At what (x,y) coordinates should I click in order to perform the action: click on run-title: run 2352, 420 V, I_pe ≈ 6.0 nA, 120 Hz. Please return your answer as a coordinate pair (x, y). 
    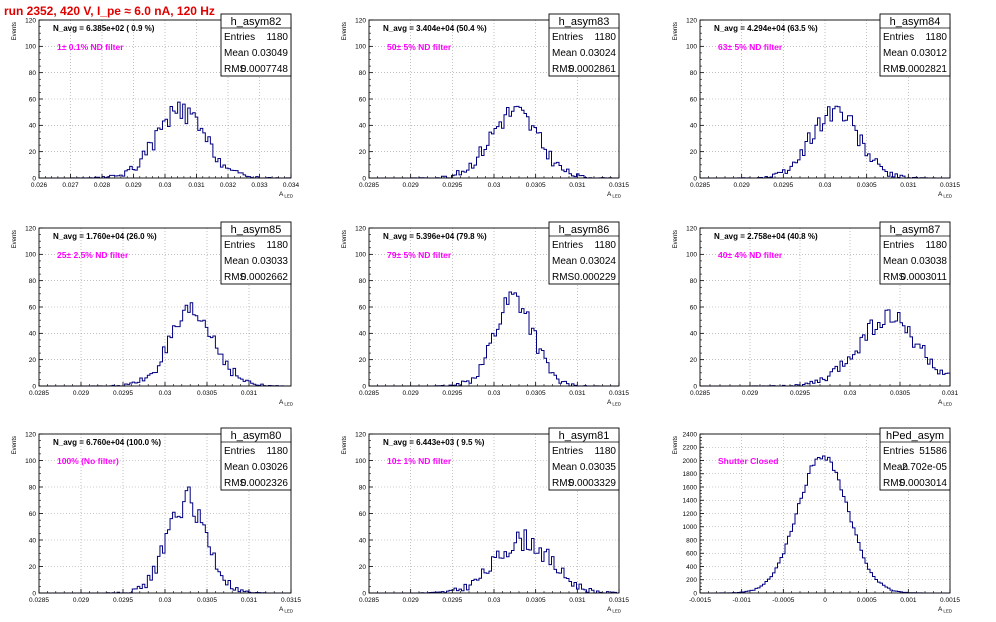
    Looking at the image, I should click on (109, 11).